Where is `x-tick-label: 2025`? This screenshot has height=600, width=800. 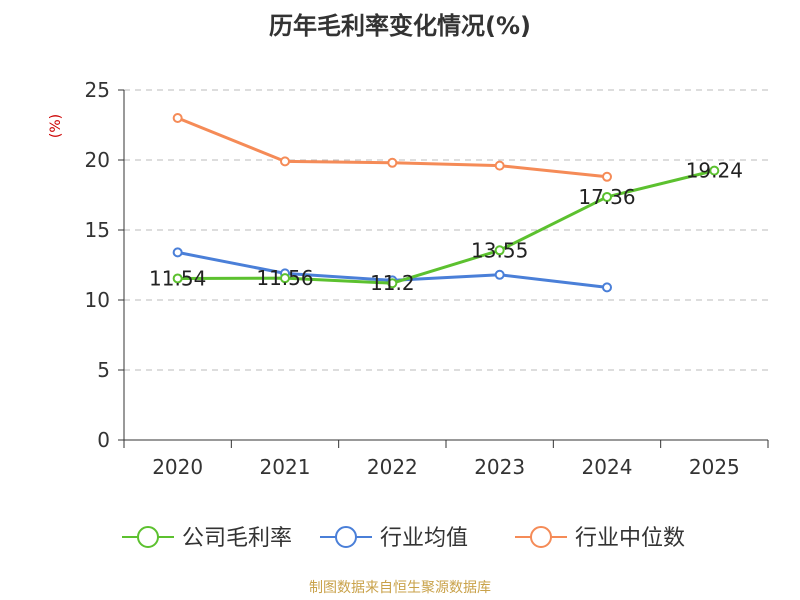
x-tick-label: 2025 is located at coordinates (714, 467).